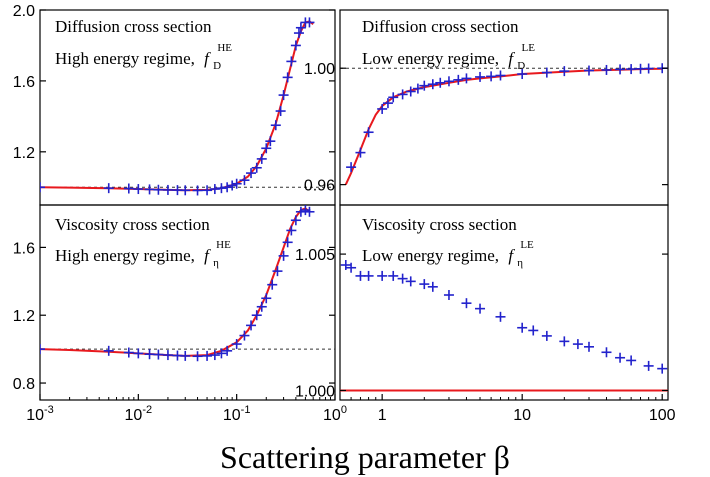 Image resolution: width=710 pixels, height=477 pixels. Describe the element at coordinates (315, 391) in the screenshot. I see `y-tick-label: 1.000` at that location.